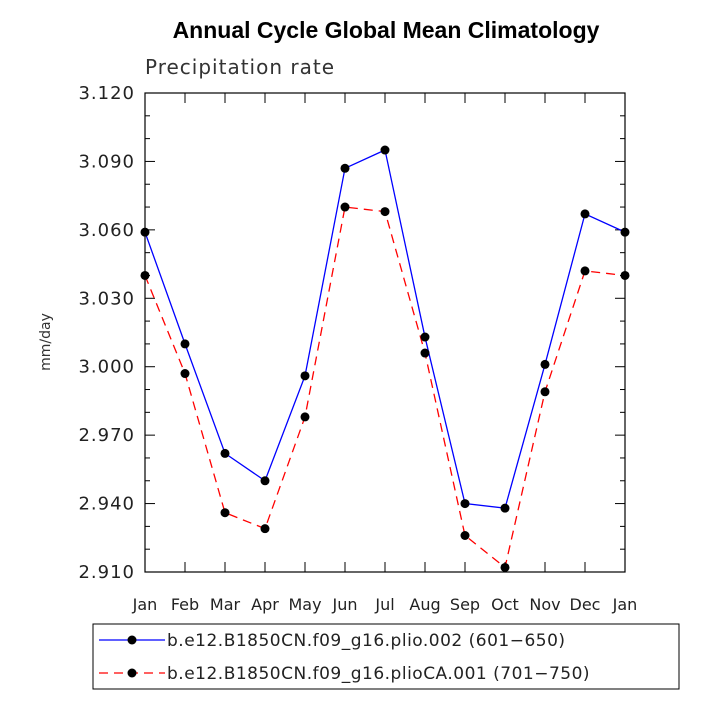 The height and width of the screenshot is (710, 711). What do you see at coordinates (106, 435) in the screenshot?
I see `y-tick-label: 2.970` at bounding box center [106, 435].